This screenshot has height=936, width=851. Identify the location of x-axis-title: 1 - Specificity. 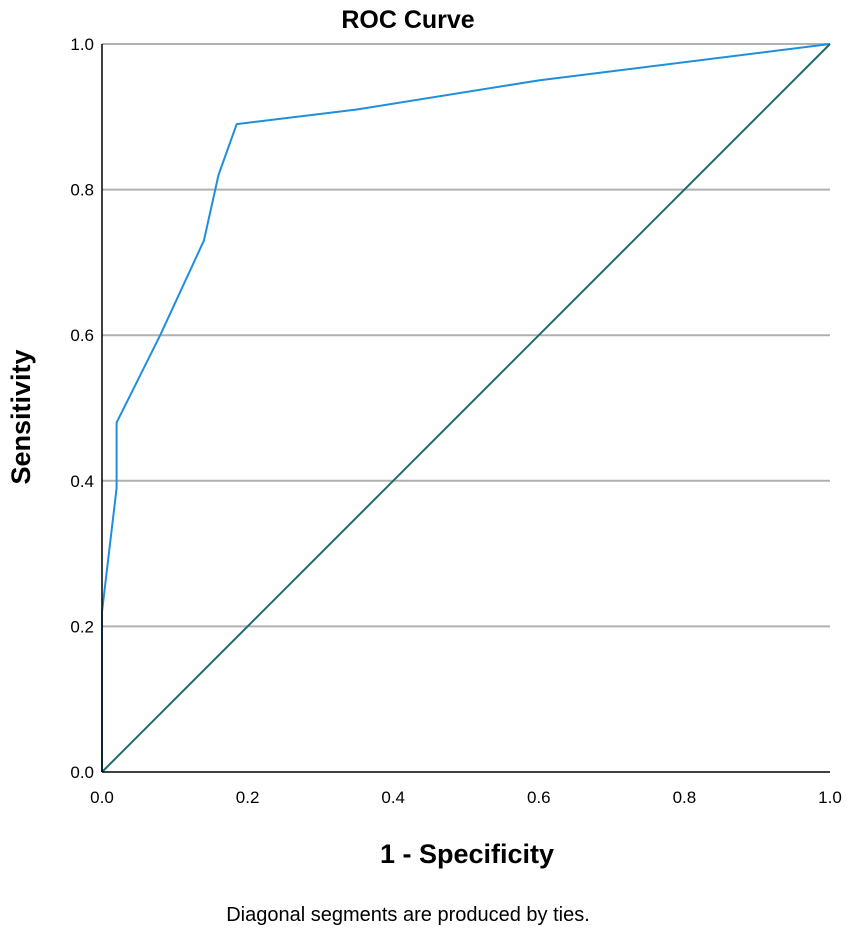
(467, 854).